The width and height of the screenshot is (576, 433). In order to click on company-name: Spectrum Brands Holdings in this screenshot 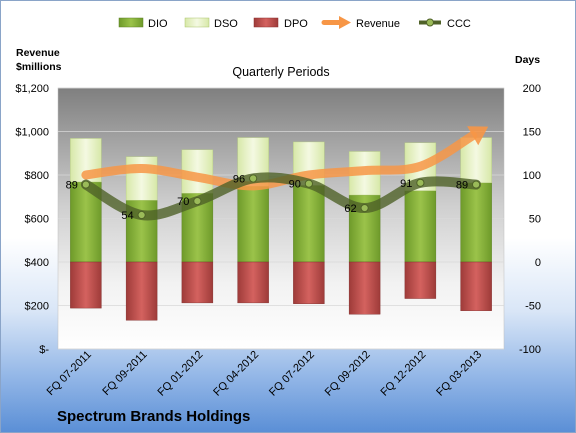, I will do `click(153, 416)`.